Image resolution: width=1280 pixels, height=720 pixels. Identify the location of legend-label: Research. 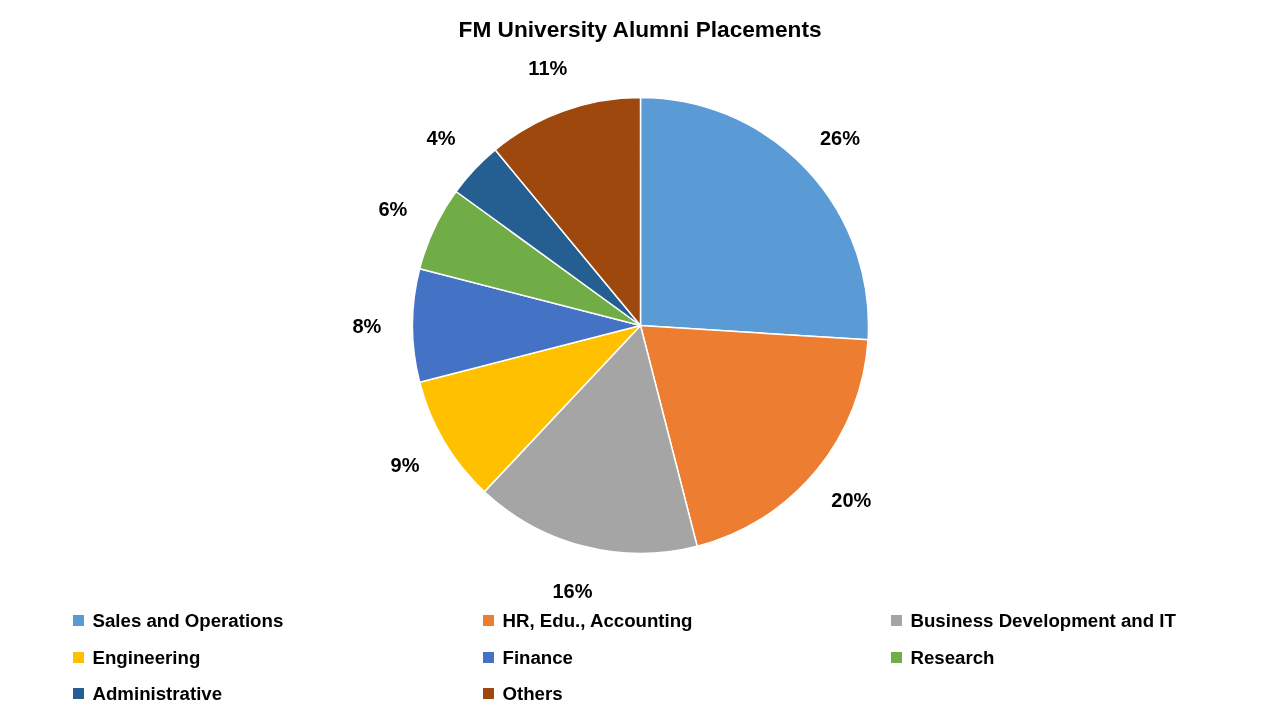
(952, 657).